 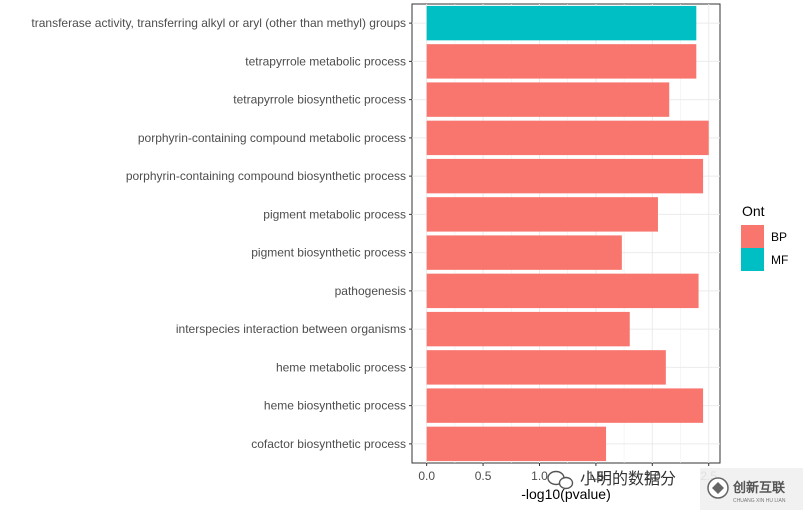 What do you see at coordinates (341, 367) in the screenshot?
I see `y-tick-label: heme metabolic process` at bounding box center [341, 367].